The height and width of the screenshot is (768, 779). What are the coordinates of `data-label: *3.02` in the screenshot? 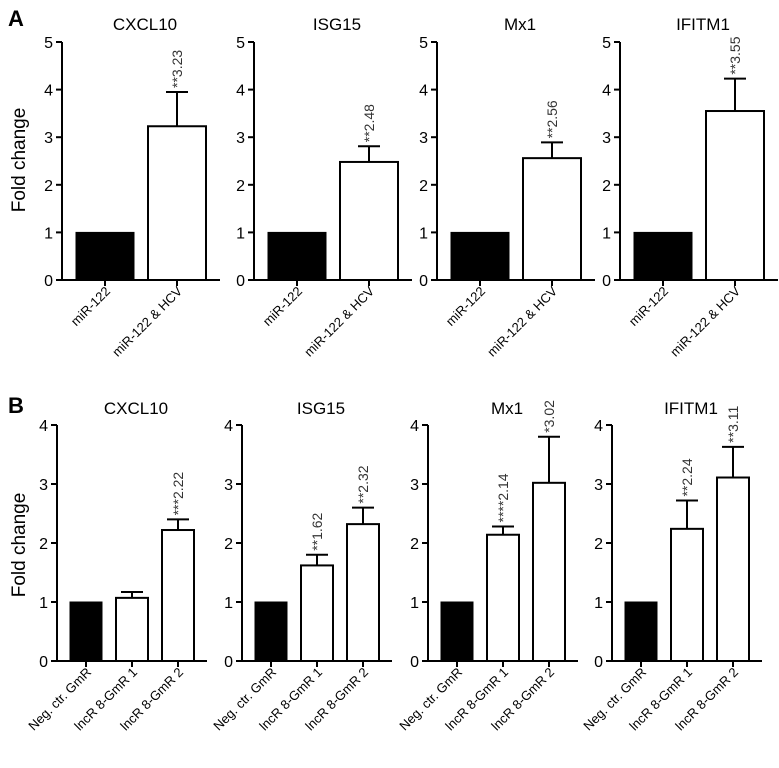 It's located at (549, 416).